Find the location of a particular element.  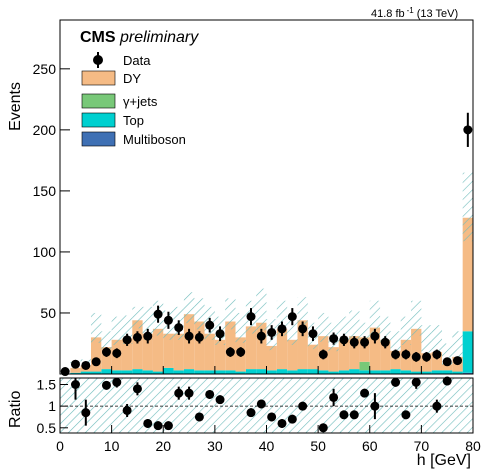

y-tick-label: 150 is located at coordinates (45, 191).